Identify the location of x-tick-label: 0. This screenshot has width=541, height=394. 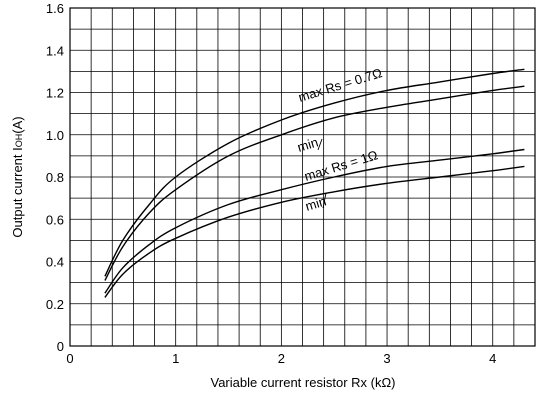
(69, 358).